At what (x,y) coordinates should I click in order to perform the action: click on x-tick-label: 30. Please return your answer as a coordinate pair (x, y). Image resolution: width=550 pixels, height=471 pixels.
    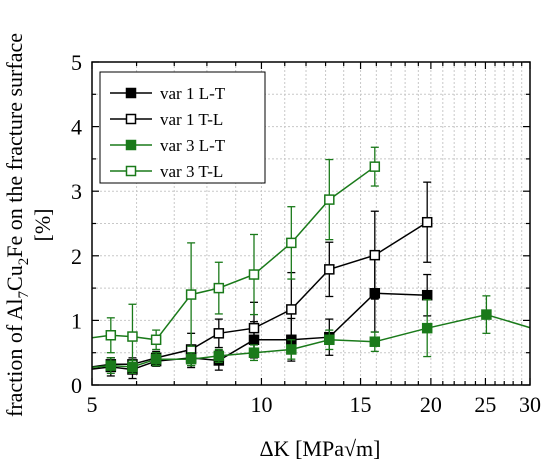
    Looking at the image, I should click on (530, 404).